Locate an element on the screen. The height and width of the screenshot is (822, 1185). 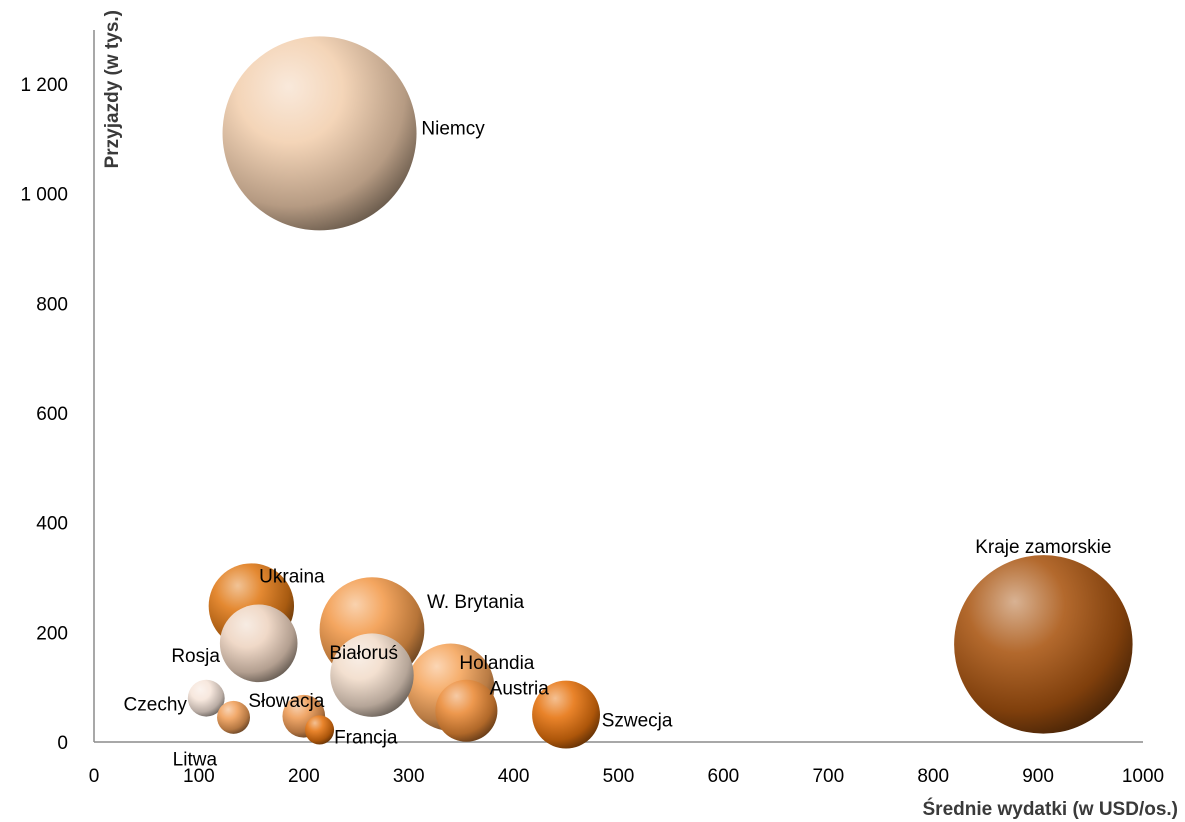
y-tick-label: 400 is located at coordinates (52, 524).